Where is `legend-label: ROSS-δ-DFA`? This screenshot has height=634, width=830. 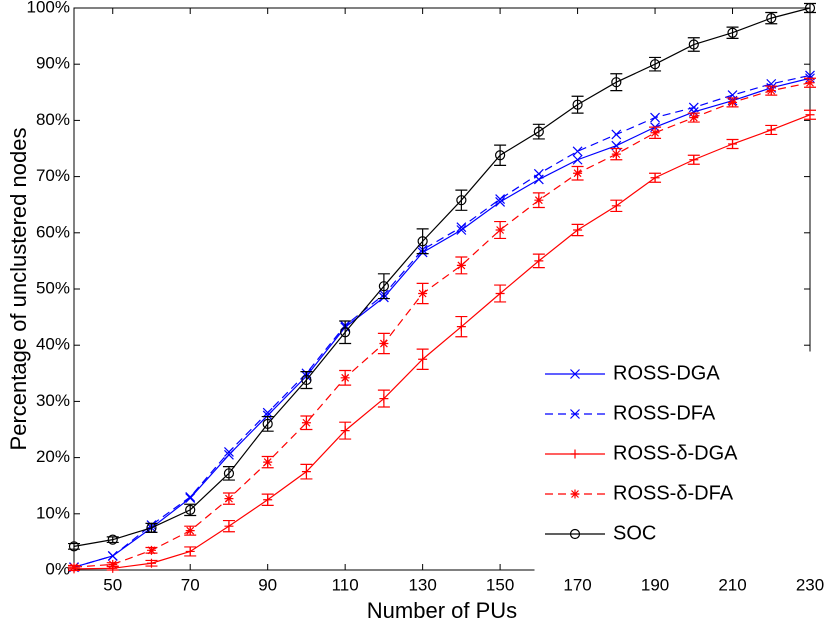
legend-label: ROSS-δ-DFA is located at coordinates (673, 493).